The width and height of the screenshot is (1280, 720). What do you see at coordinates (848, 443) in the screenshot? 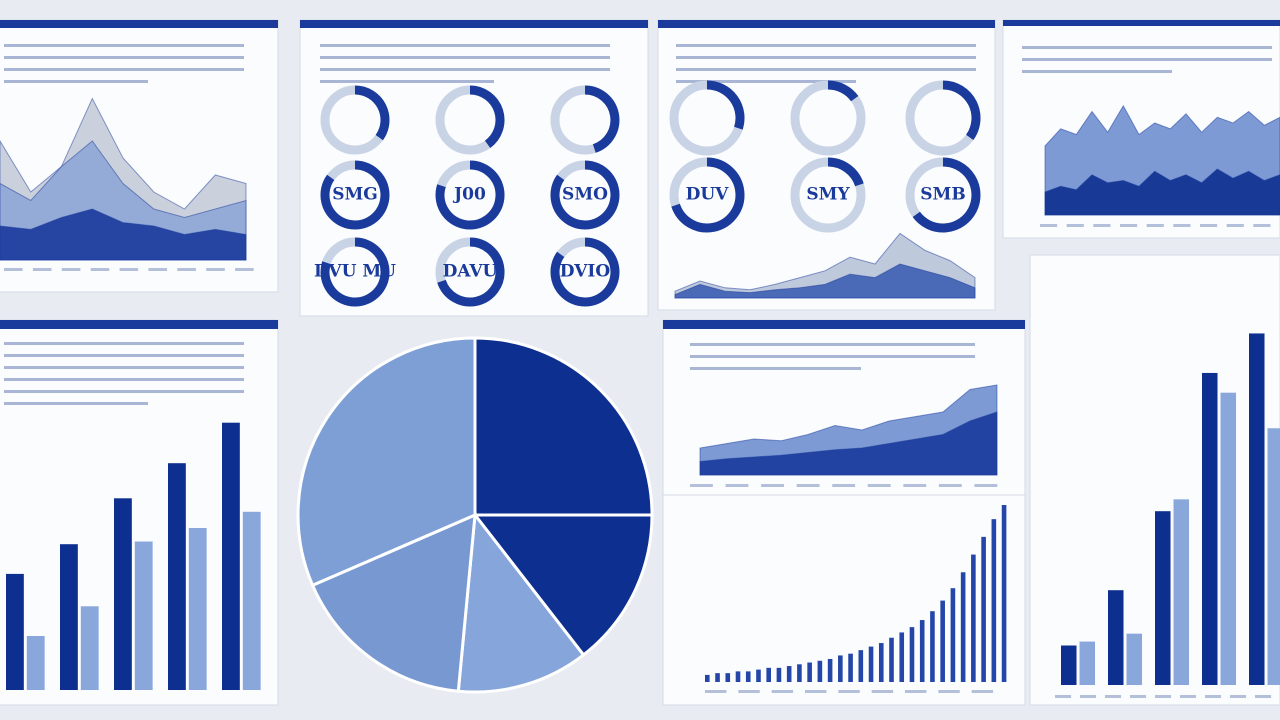
I see `area` at bounding box center [848, 443].